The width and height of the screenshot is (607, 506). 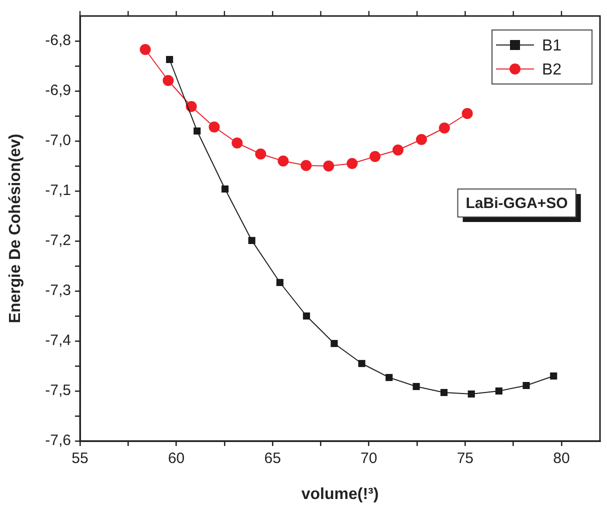 I want to click on y-tick-label: -7,6, so click(x=58, y=441).